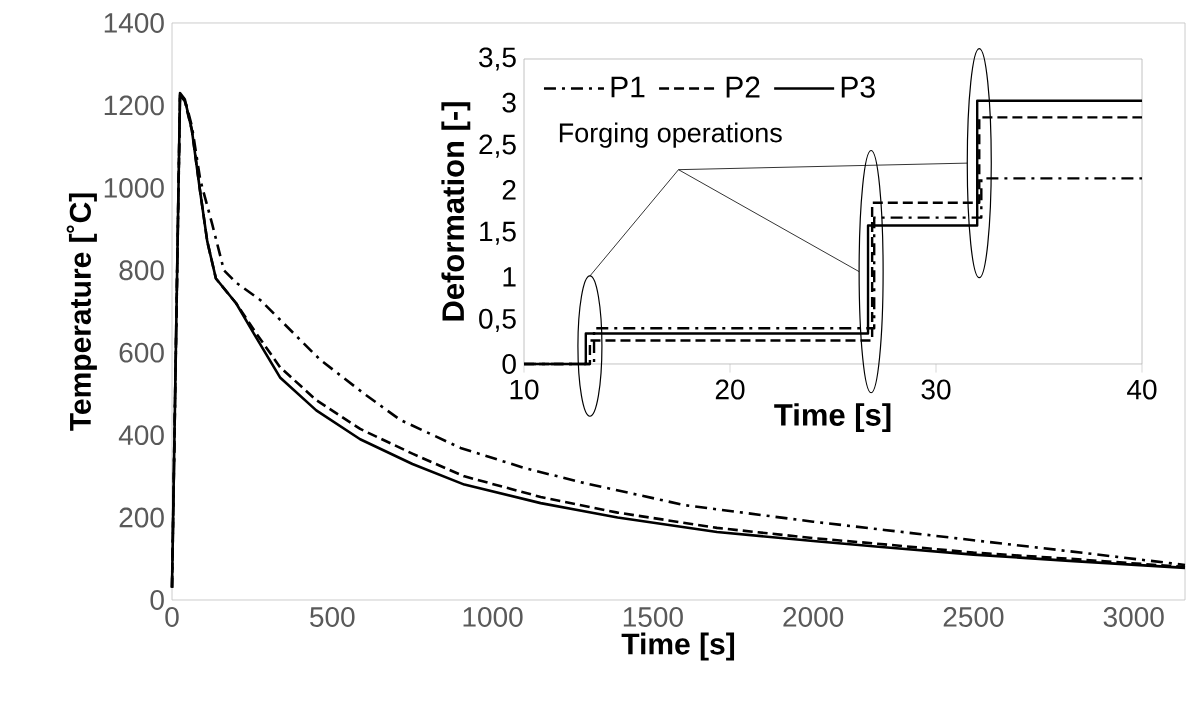 This screenshot has height=704, width=1200. Describe the element at coordinates (456, 211) in the screenshot. I see `y-axis-title: Deformation [-]` at that location.